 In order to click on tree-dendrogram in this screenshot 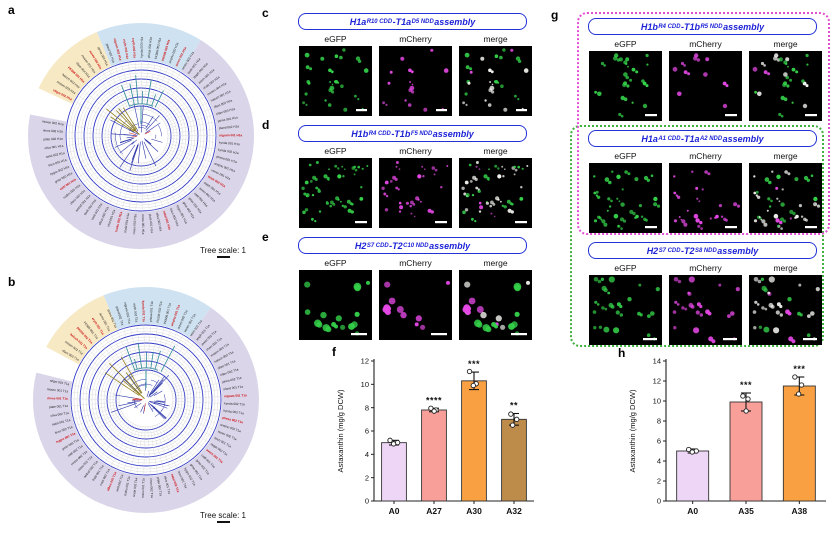, I will do `click(140, 381)`.